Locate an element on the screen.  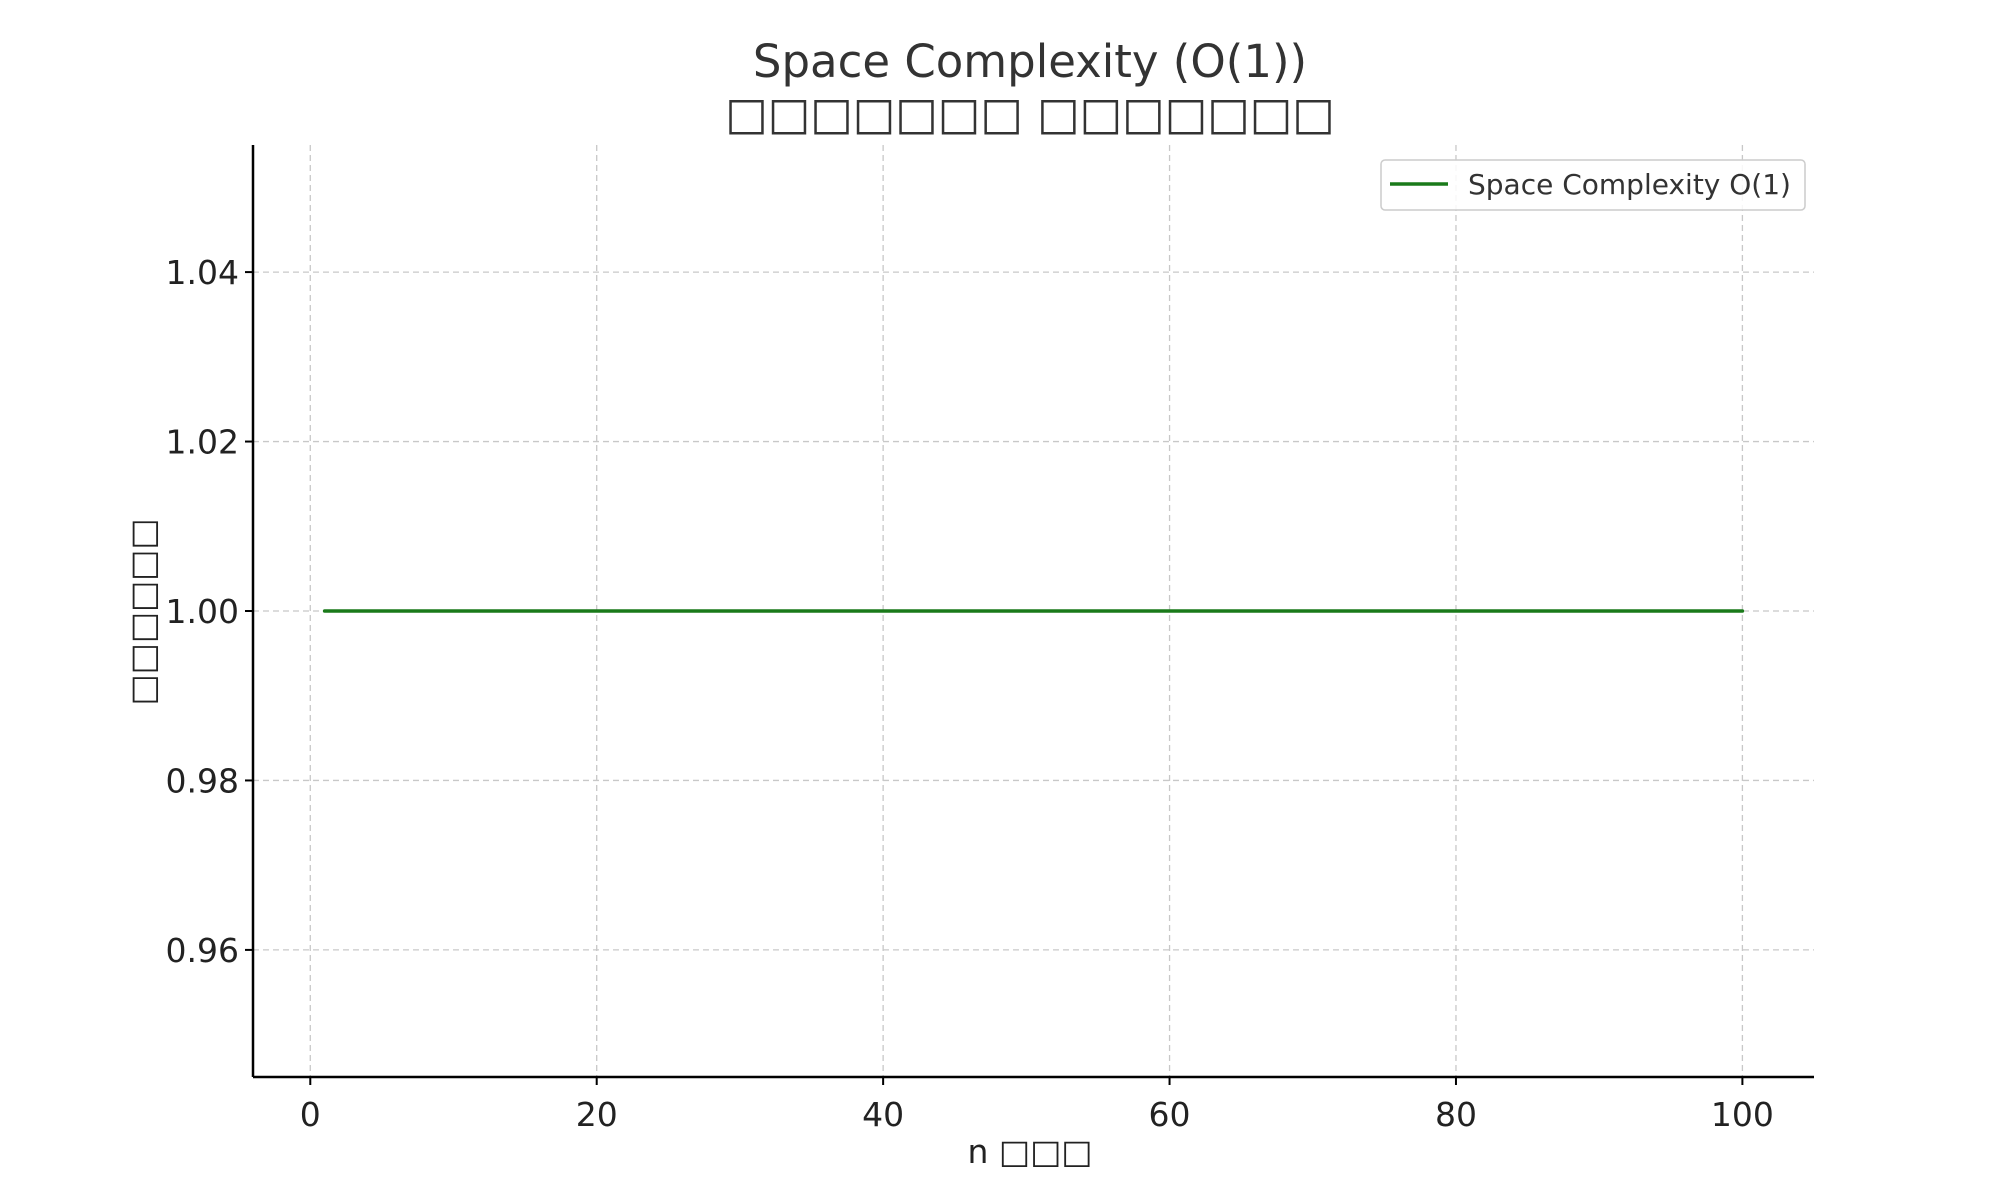
x-tick-label: 0 is located at coordinates (310, 1114).